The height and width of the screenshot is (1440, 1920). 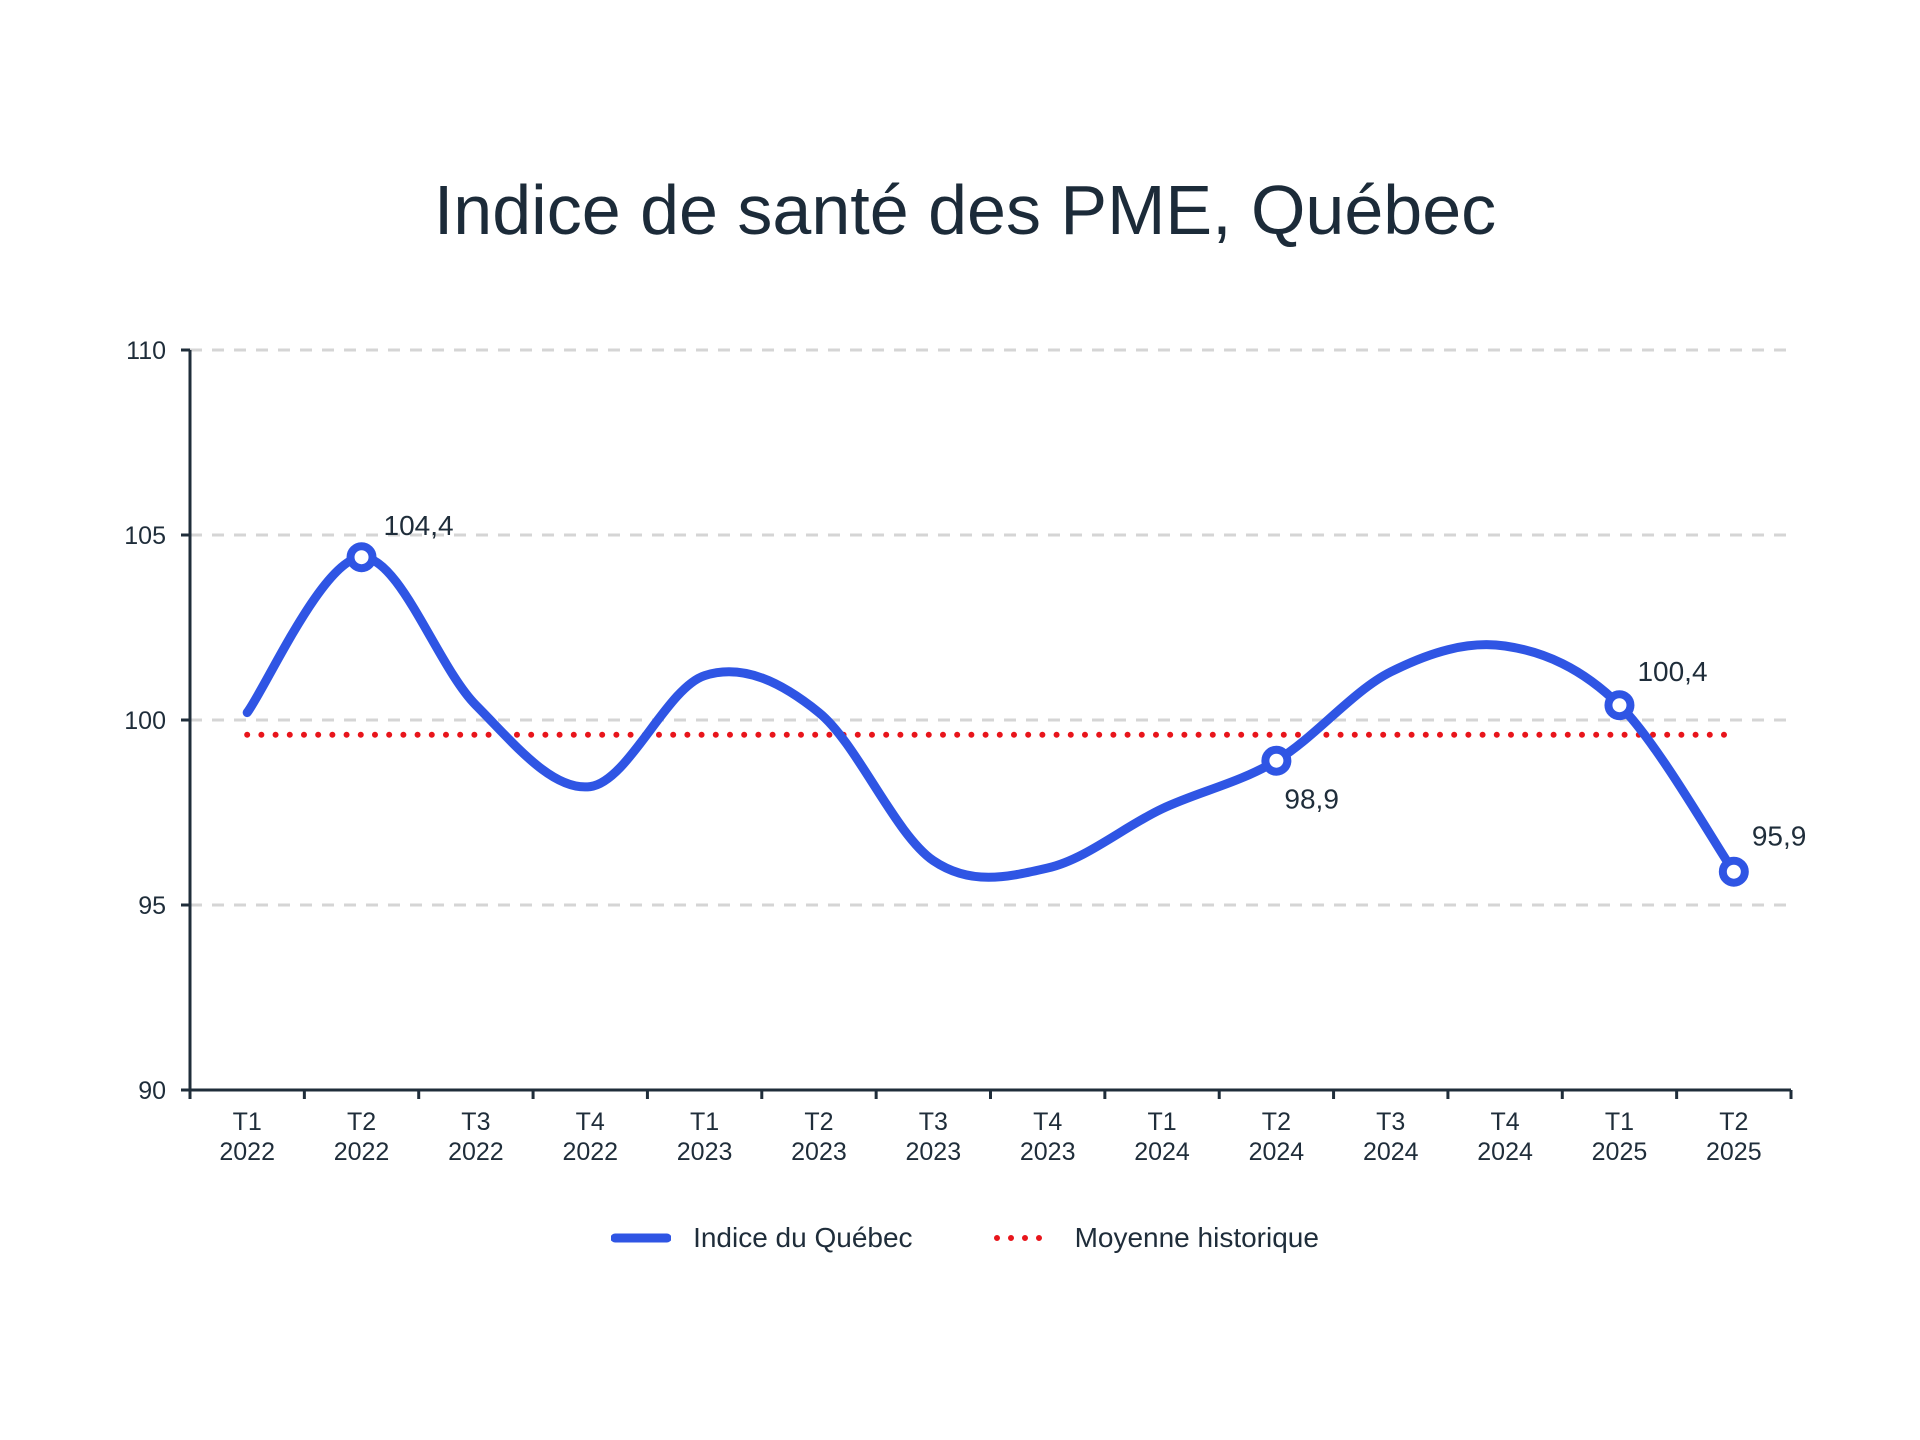 I want to click on x-tick-label: T1 2024, so click(x=1162, y=1137).